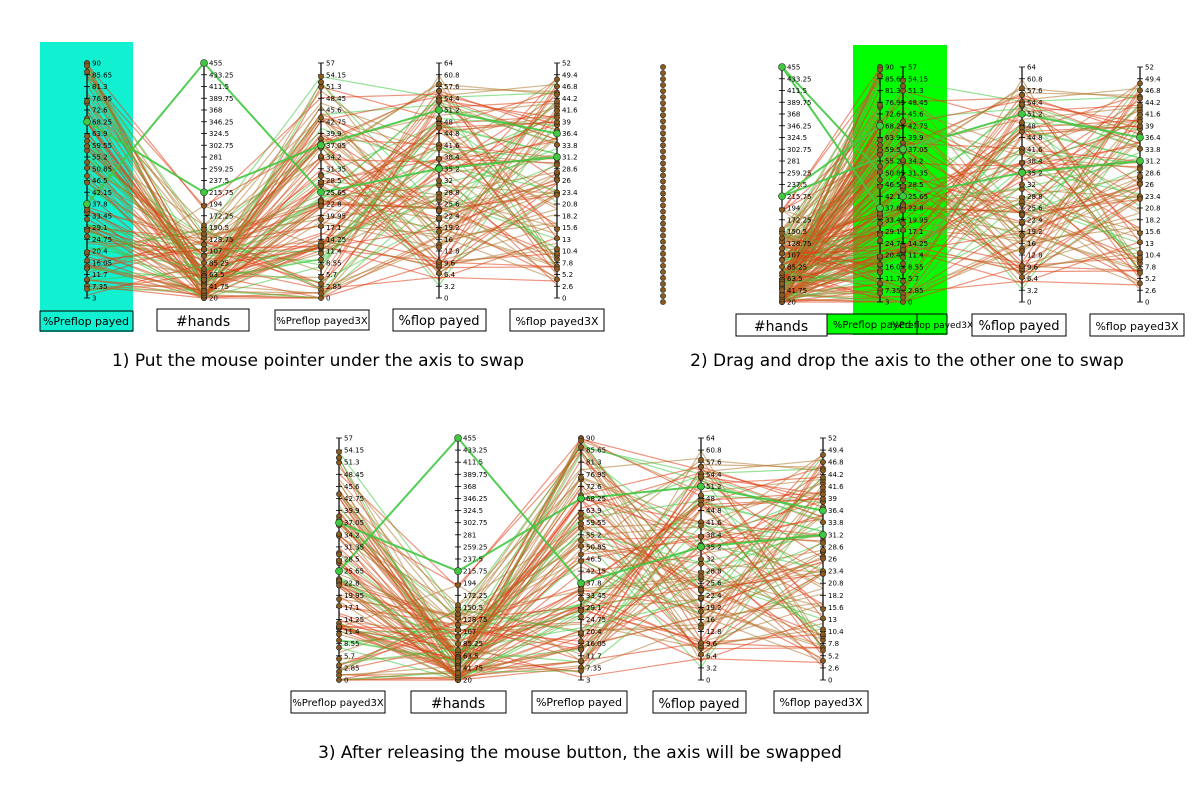 The height and width of the screenshot is (800, 1200). I want to click on axis-tick-label: 57.6, so click(1035, 91).